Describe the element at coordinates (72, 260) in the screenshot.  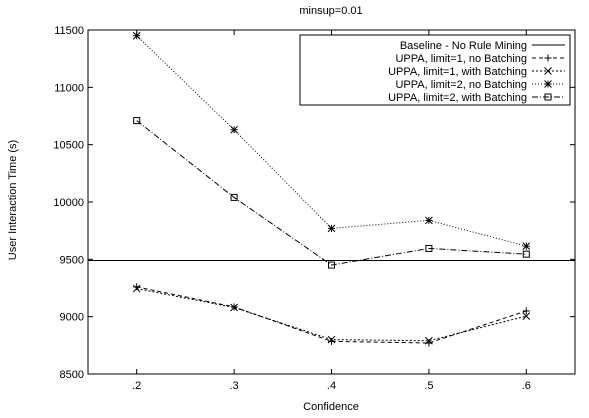
I see `y-tick-label: 9500` at that location.